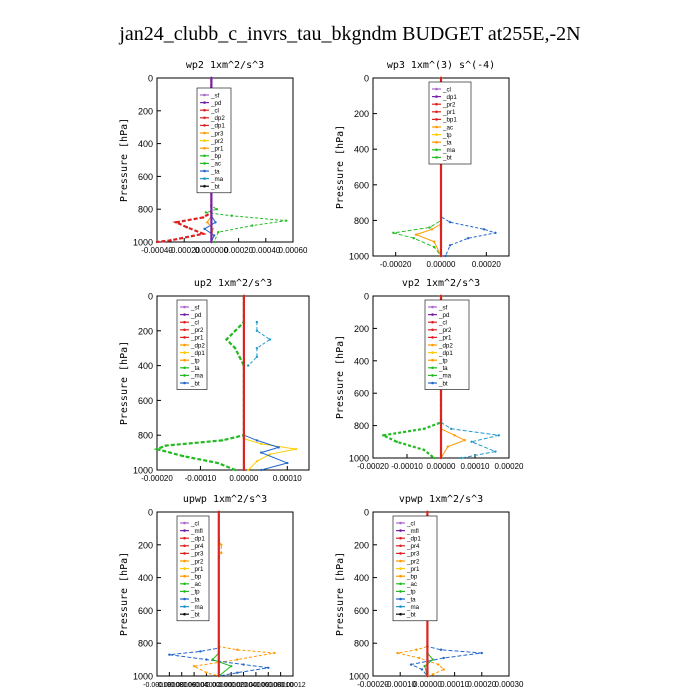  Describe the element at coordinates (280, 685) in the screenshot. I see `x-tick-label: 0.00010` at that location.